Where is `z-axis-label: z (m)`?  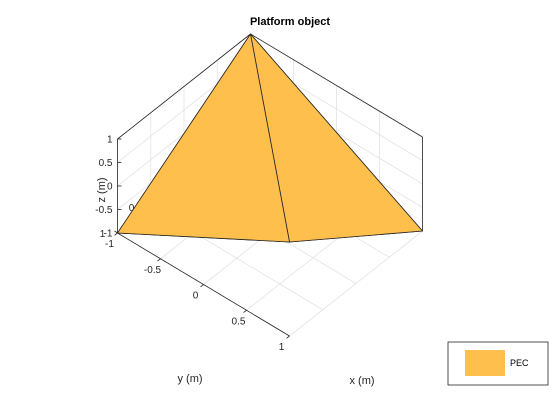 z-axis-label: z (m) is located at coordinates (102, 189).